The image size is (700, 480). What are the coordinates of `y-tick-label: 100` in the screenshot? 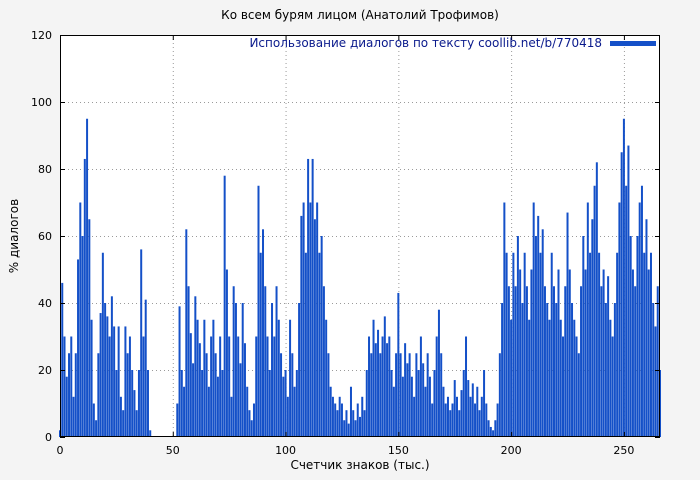 It's located at (41, 102).